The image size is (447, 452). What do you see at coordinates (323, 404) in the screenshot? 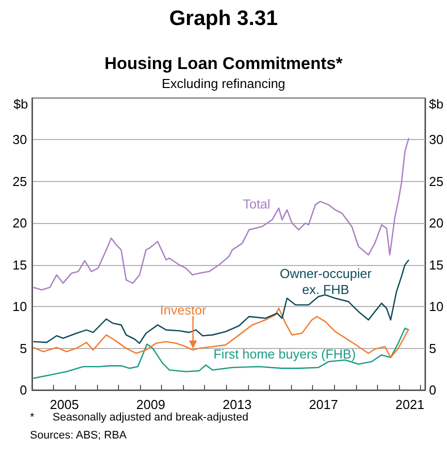
I see `x-tick-label: 2017` at bounding box center [323, 404].